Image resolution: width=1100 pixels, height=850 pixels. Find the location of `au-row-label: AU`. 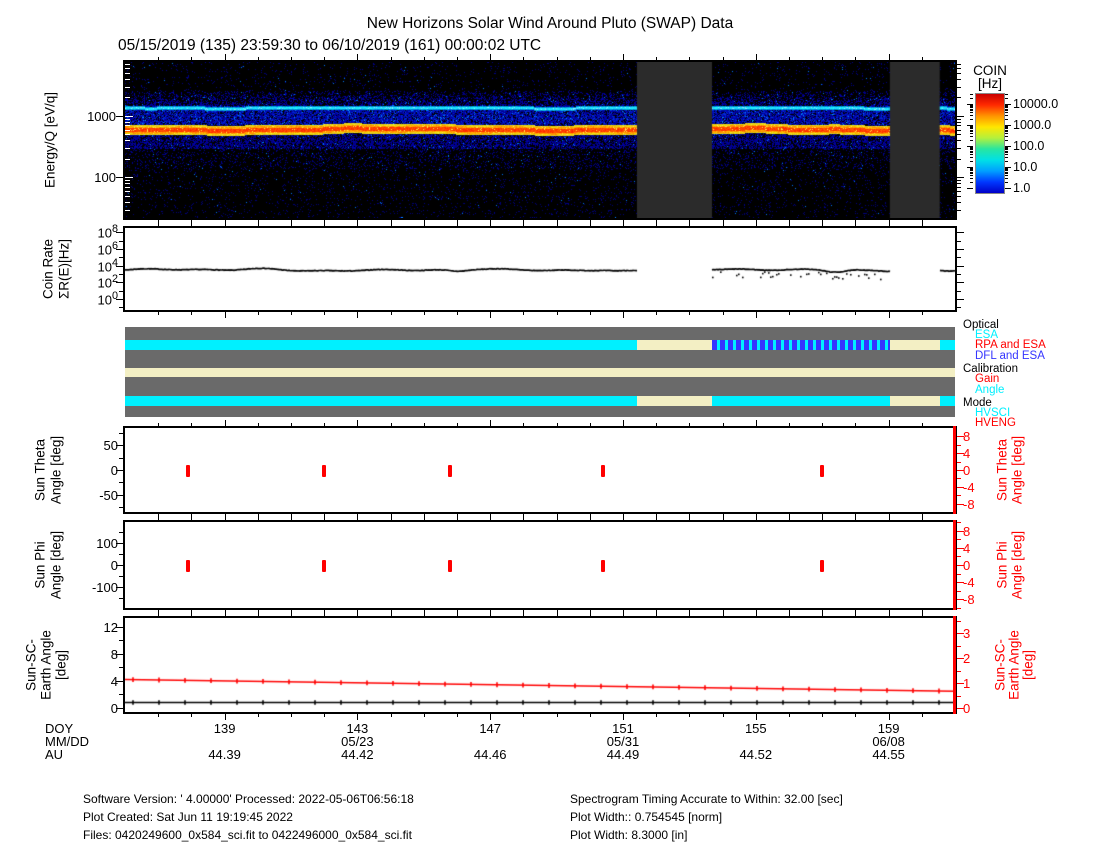

au-row-label: AU is located at coordinates (54, 754).